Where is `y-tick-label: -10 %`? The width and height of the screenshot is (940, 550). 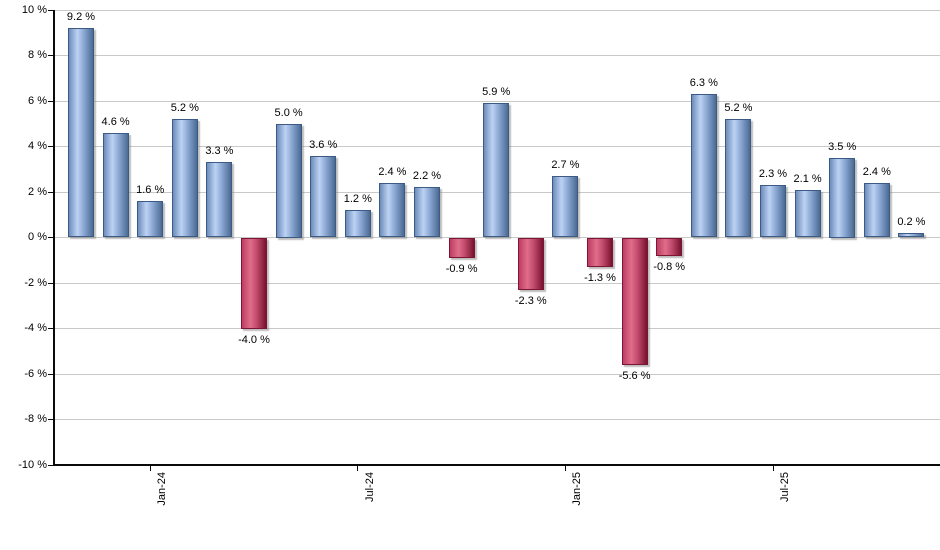
y-tick-label: -10 % is located at coordinates (32, 464).